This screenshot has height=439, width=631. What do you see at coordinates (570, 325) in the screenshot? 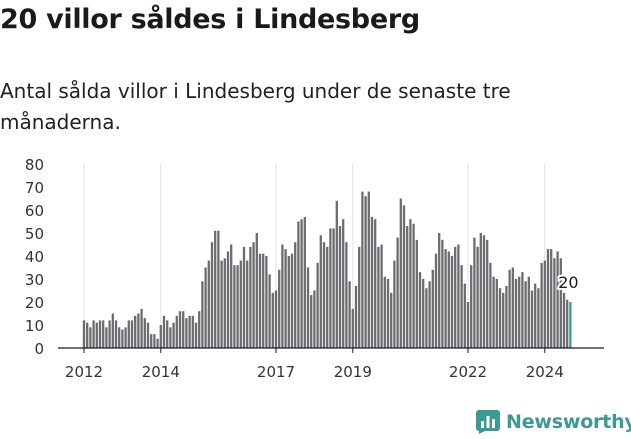
I see `bar-highlight` at bounding box center [570, 325].